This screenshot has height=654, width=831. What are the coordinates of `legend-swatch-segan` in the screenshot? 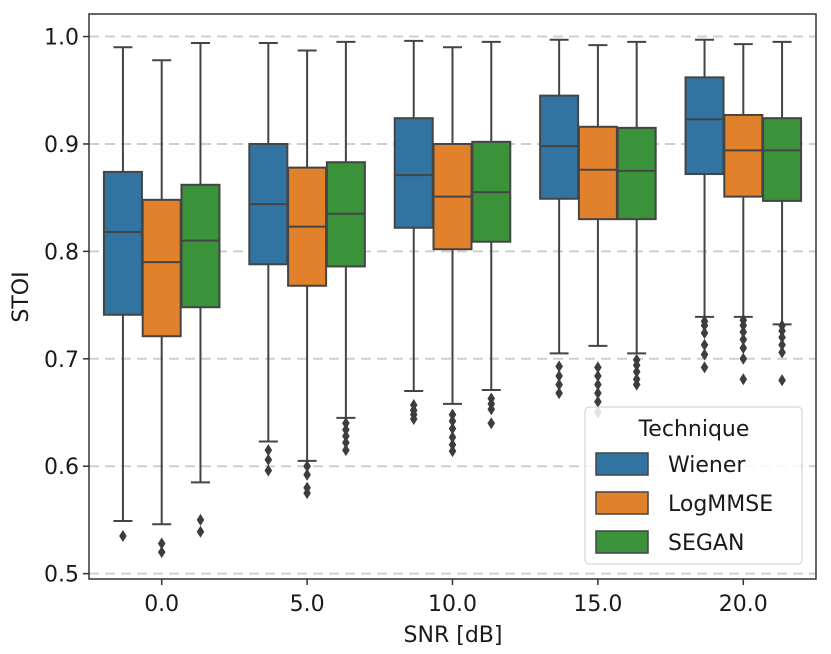 It's located at (622, 542).